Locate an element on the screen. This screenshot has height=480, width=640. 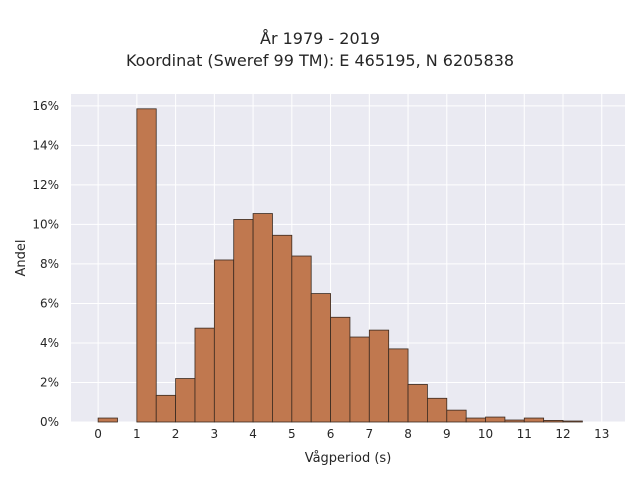
x-tick-label: 13 is located at coordinates (601, 434).